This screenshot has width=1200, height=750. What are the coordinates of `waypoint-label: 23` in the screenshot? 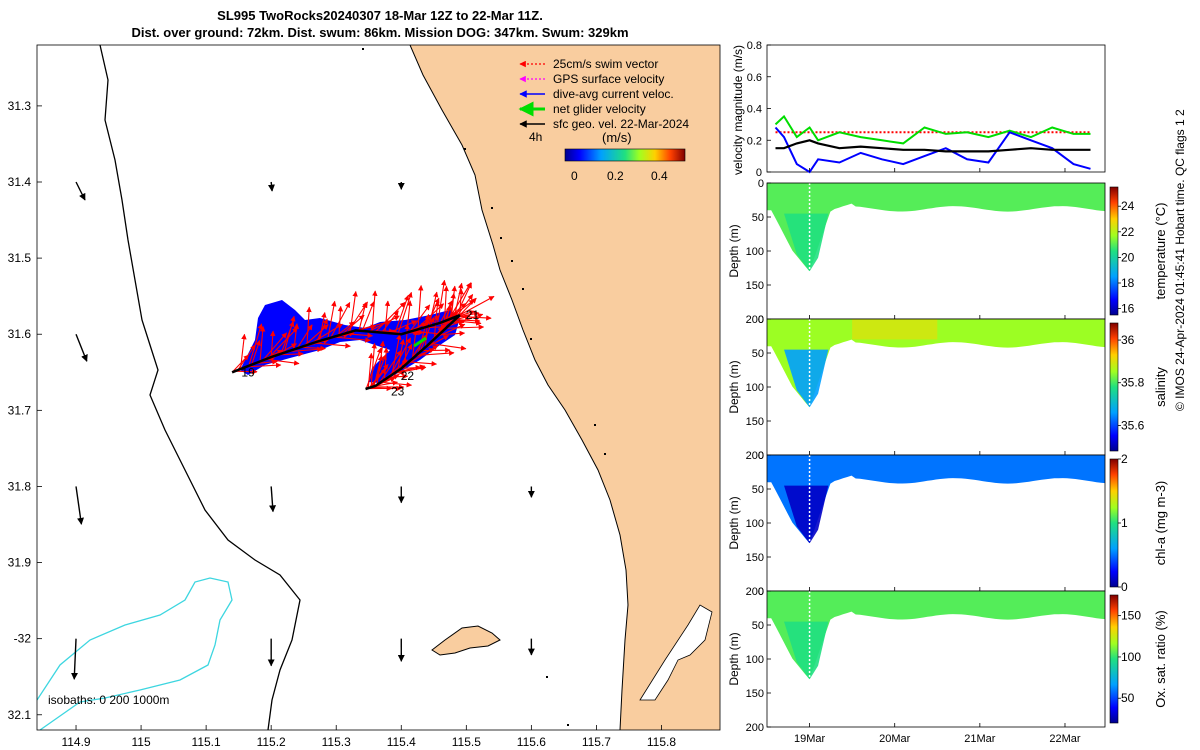 It's located at (398, 391).